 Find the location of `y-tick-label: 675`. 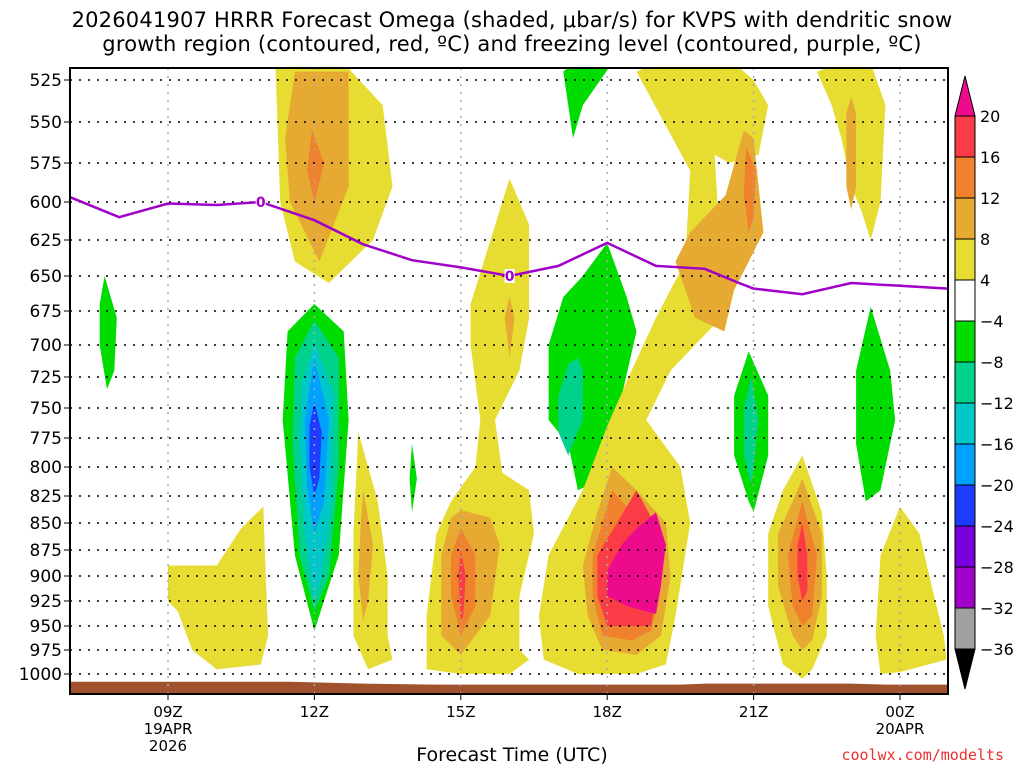

y-tick-label: 675 is located at coordinates (46, 312).